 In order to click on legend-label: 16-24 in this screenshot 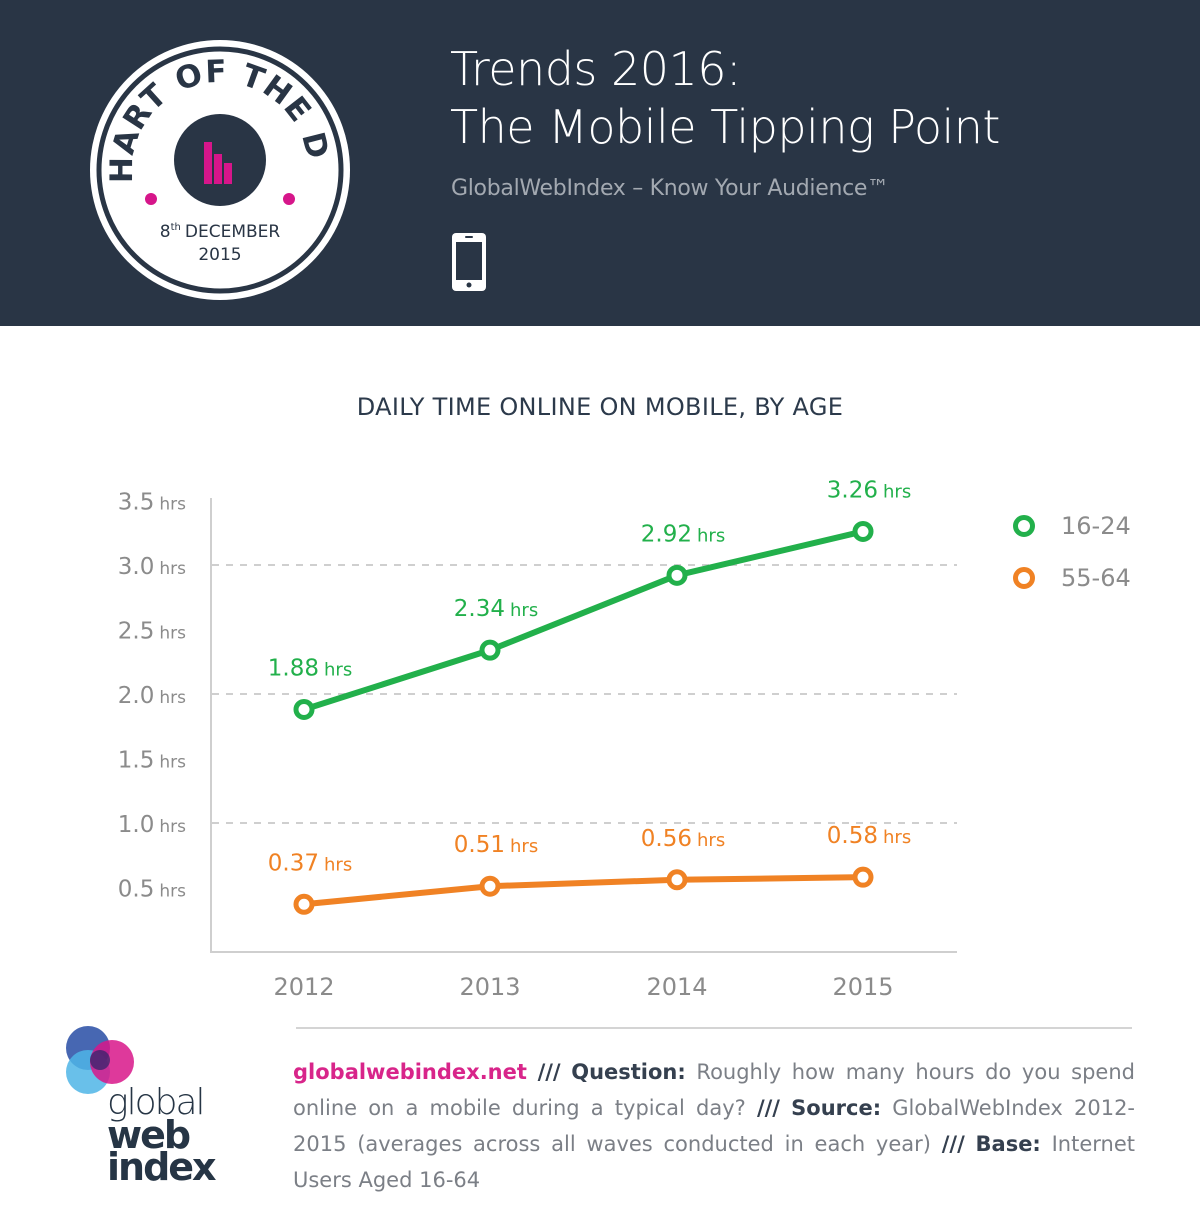, I will do `click(1096, 526)`.